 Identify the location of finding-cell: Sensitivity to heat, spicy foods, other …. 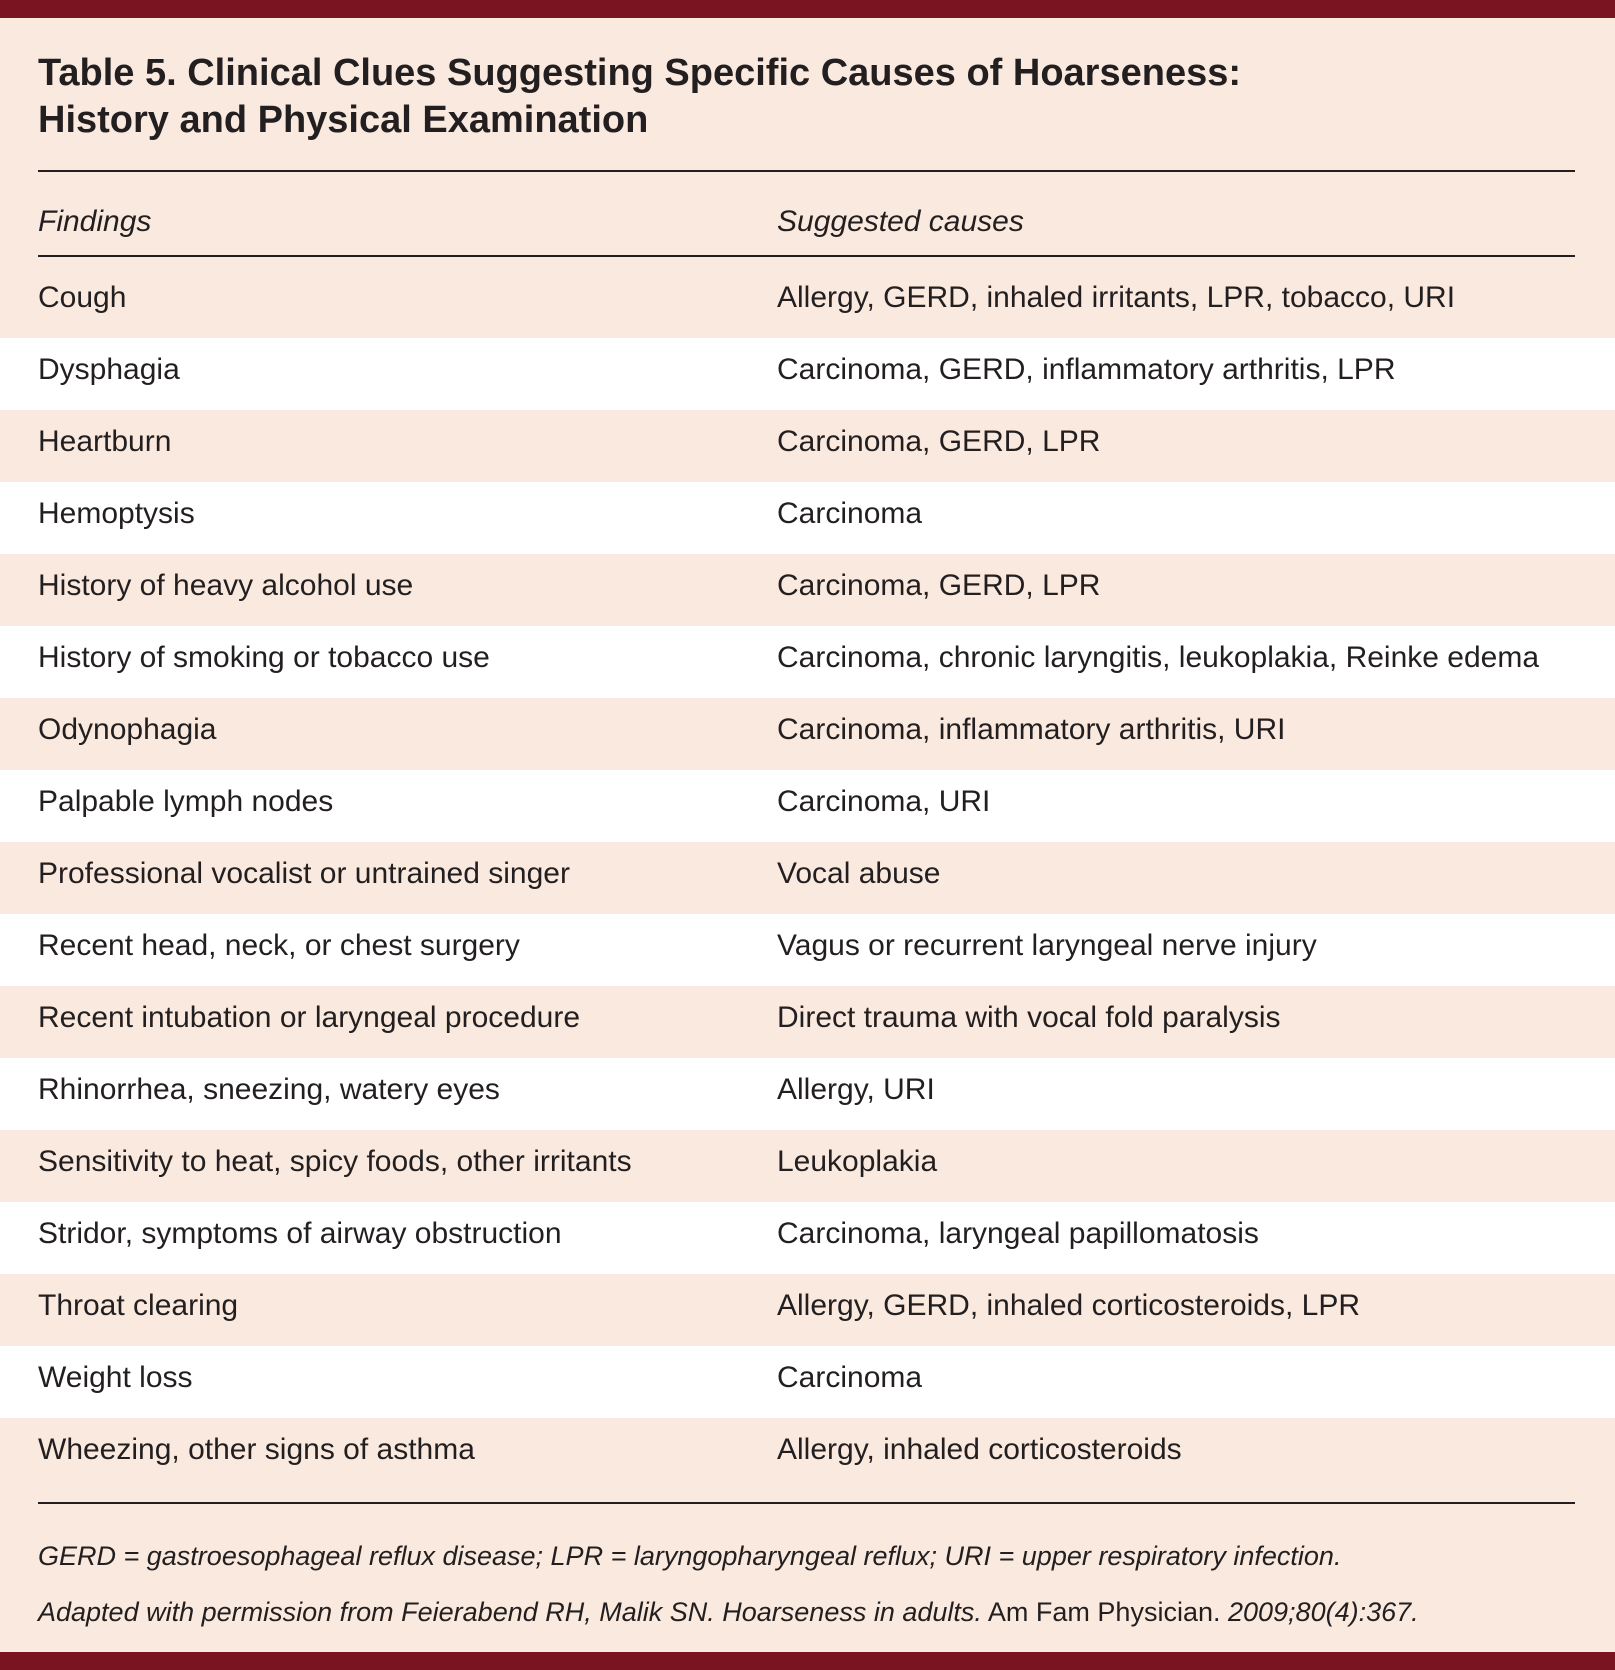
(335, 1161).